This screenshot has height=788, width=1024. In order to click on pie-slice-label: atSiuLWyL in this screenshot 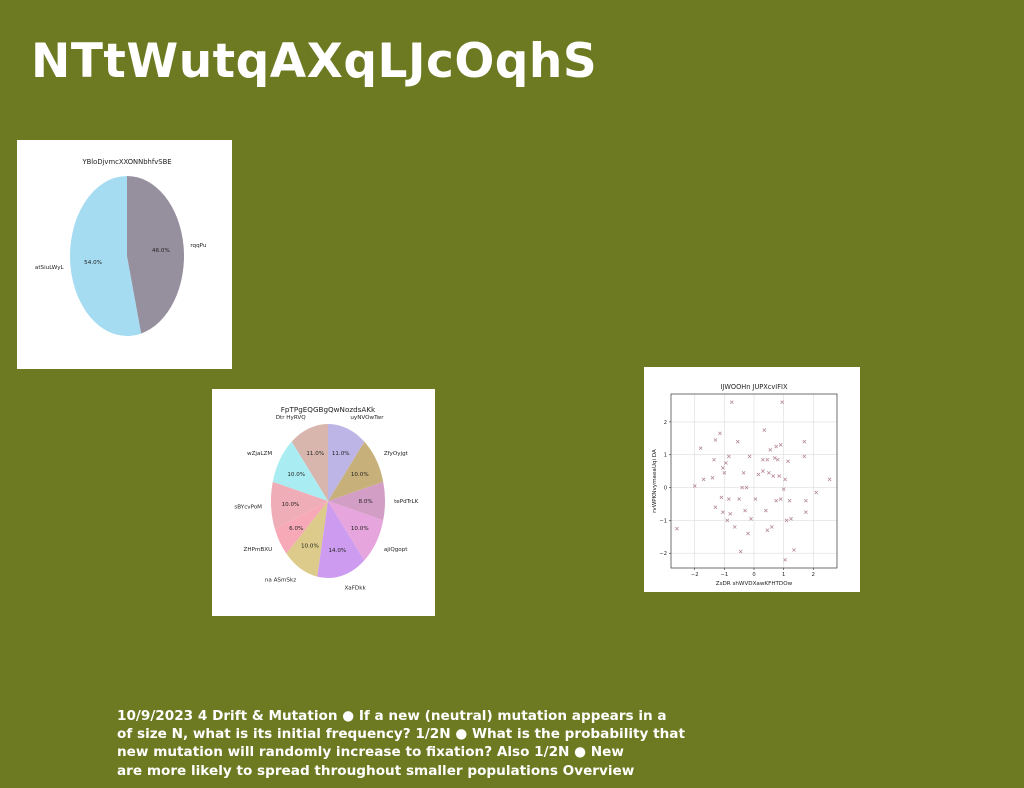, I will do `click(50, 268)`.